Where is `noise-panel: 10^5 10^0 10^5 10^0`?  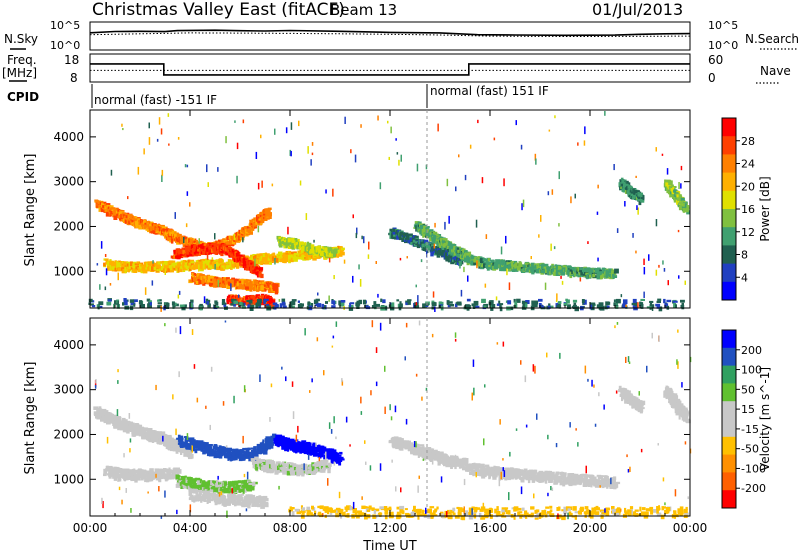
noise-panel: 10^5 10^0 10^5 10^0 is located at coordinates (394, 35).